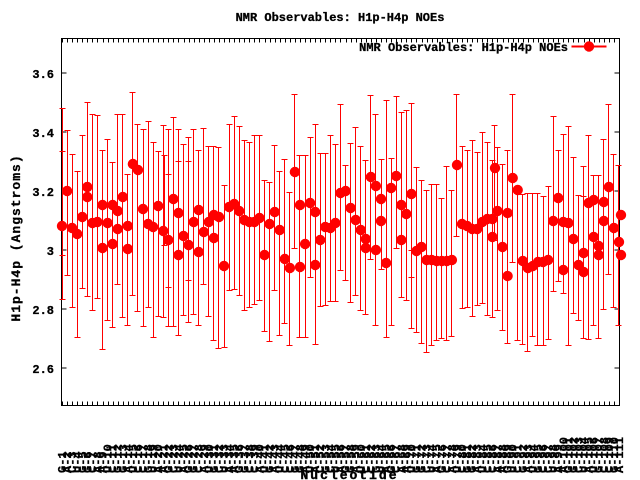  Describe the element at coordinates (43, 311) in the screenshot. I see `svg-text: 2.8` at that location.